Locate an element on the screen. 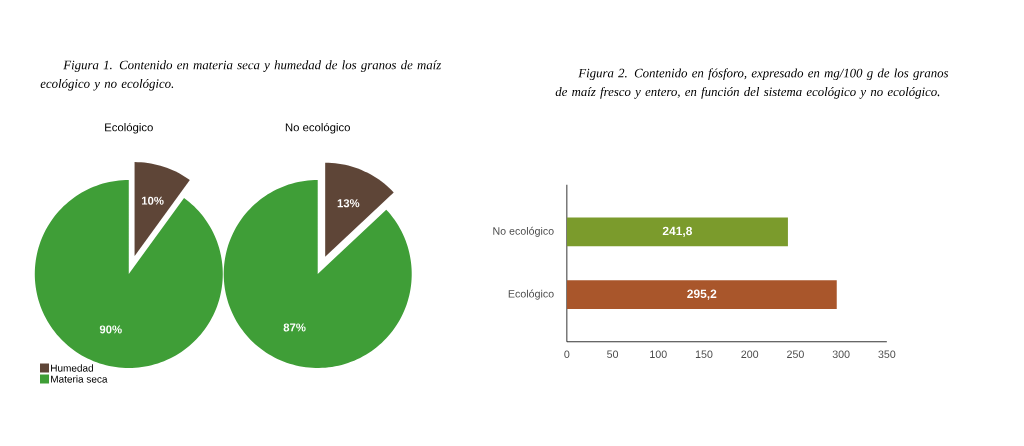 This screenshot has height=446, width=1024. x-tick-label: 150 is located at coordinates (704, 354).